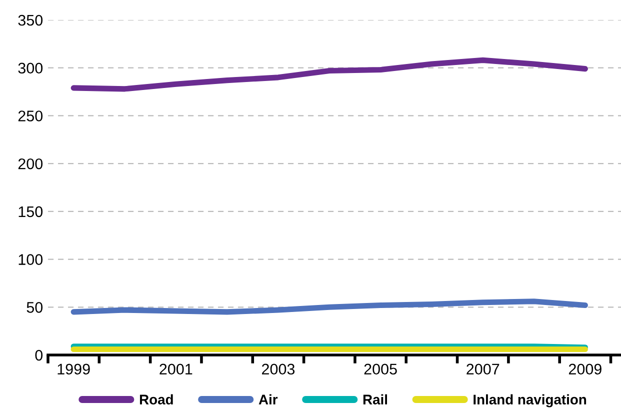 The height and width of the screenshot is (412, 621). What do you see at coordinates (74, 369) in the screenshot?
I see `x-tick-label: 1999` at bounding box center [74, 369].